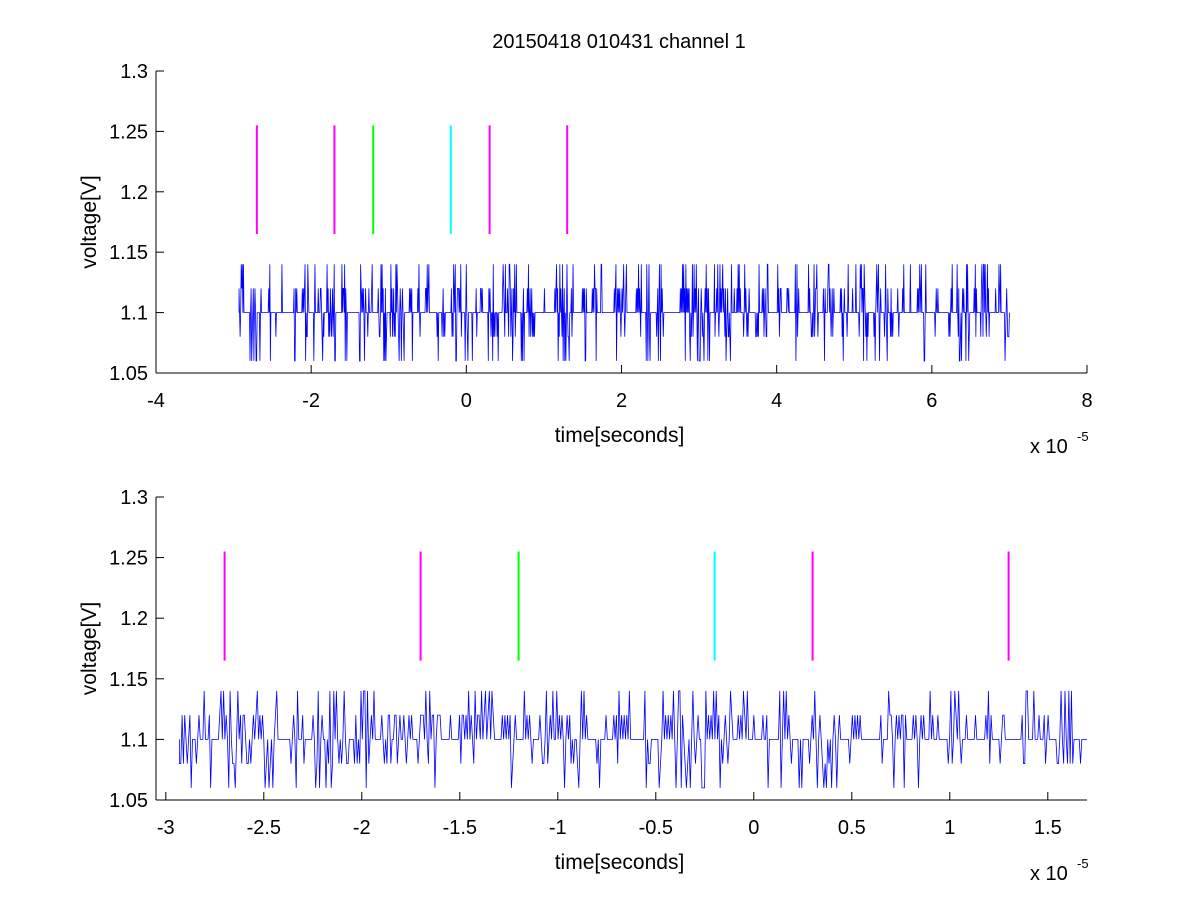  I want to click on x-tick-label: 0.5, so click(852, 828).